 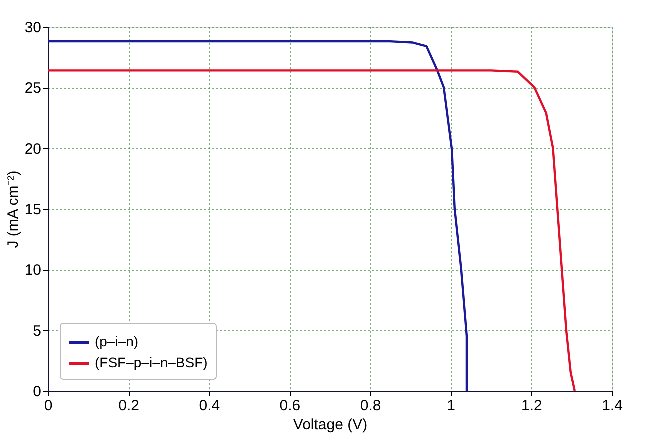 I want to click on x-tick-label: 0.6, so click(x=290, y=406).